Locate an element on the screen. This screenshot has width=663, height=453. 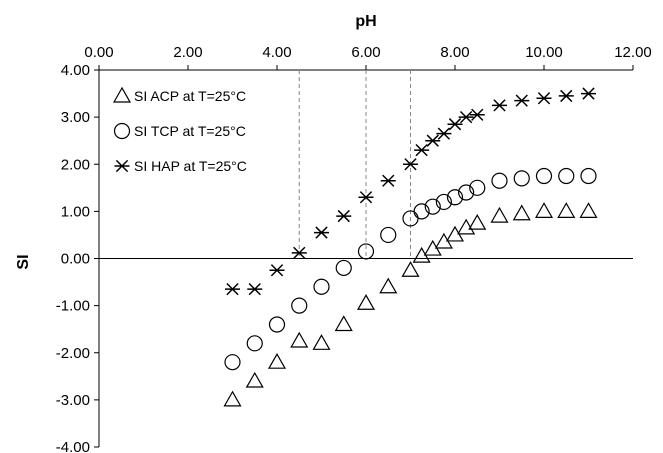
x-tick-label: 8.00 is located at coordinates (454, 52).